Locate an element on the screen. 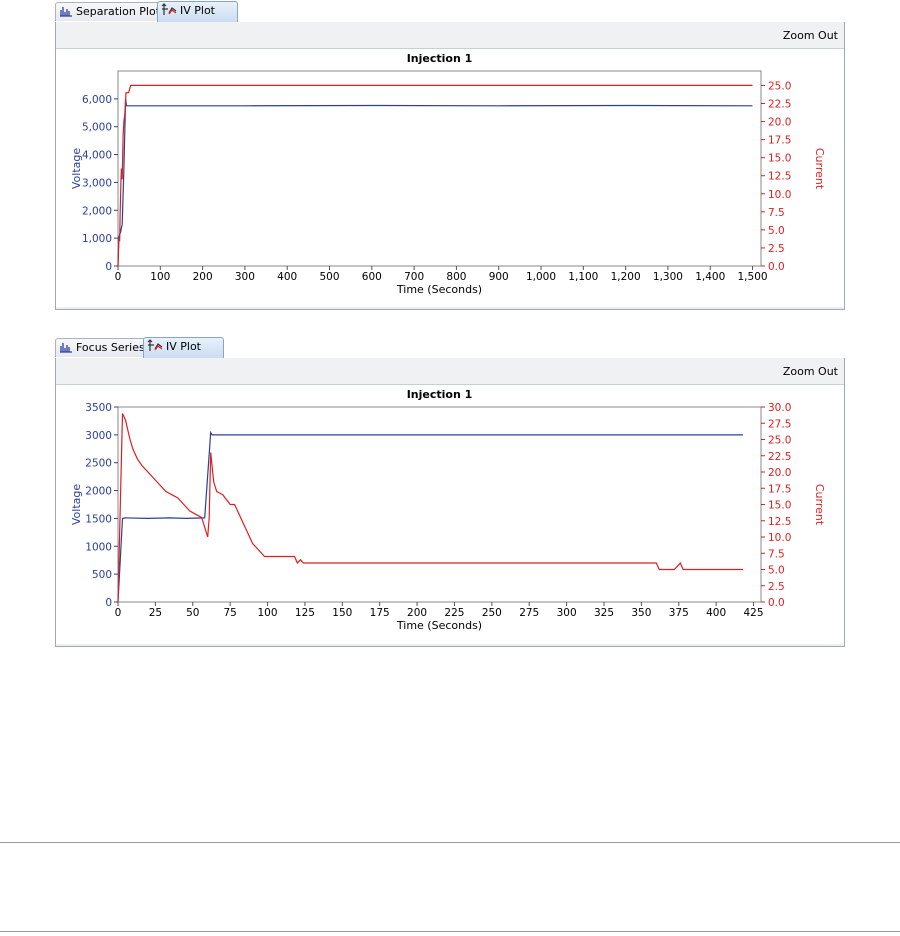  x-tick-label: 1,200 is located at coordinates (626, 277).